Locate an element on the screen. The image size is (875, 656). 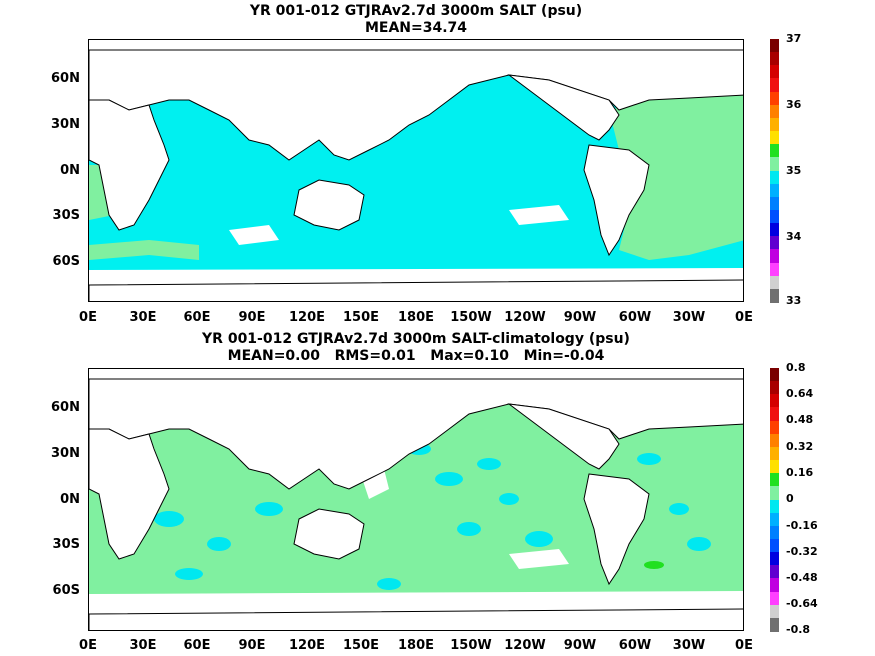
atlantic-green-region is located at coordinates (676, 177).